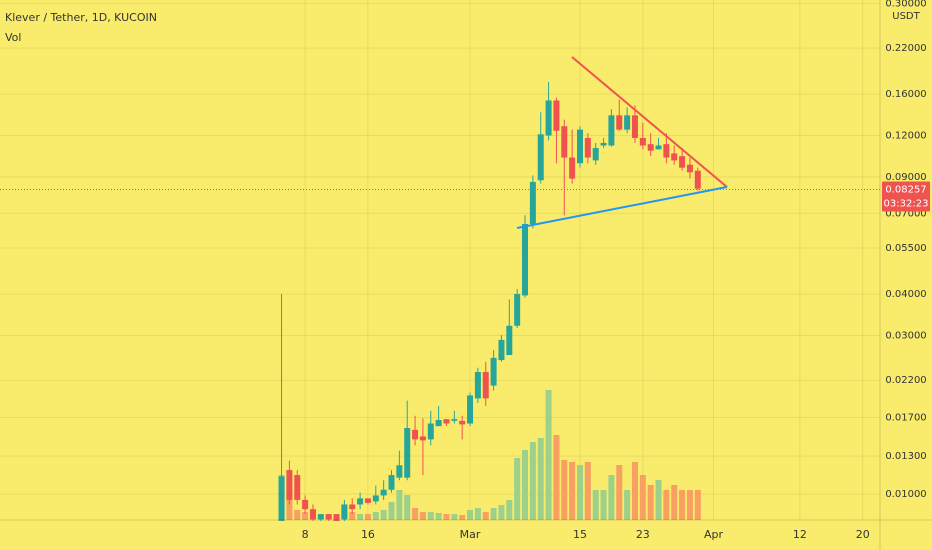 The height and width of the screenshot is (550, 932). Describe the element at coordinates (905, 4) in the screenshot. I see `y-tick-label: 0.30000` at that location.